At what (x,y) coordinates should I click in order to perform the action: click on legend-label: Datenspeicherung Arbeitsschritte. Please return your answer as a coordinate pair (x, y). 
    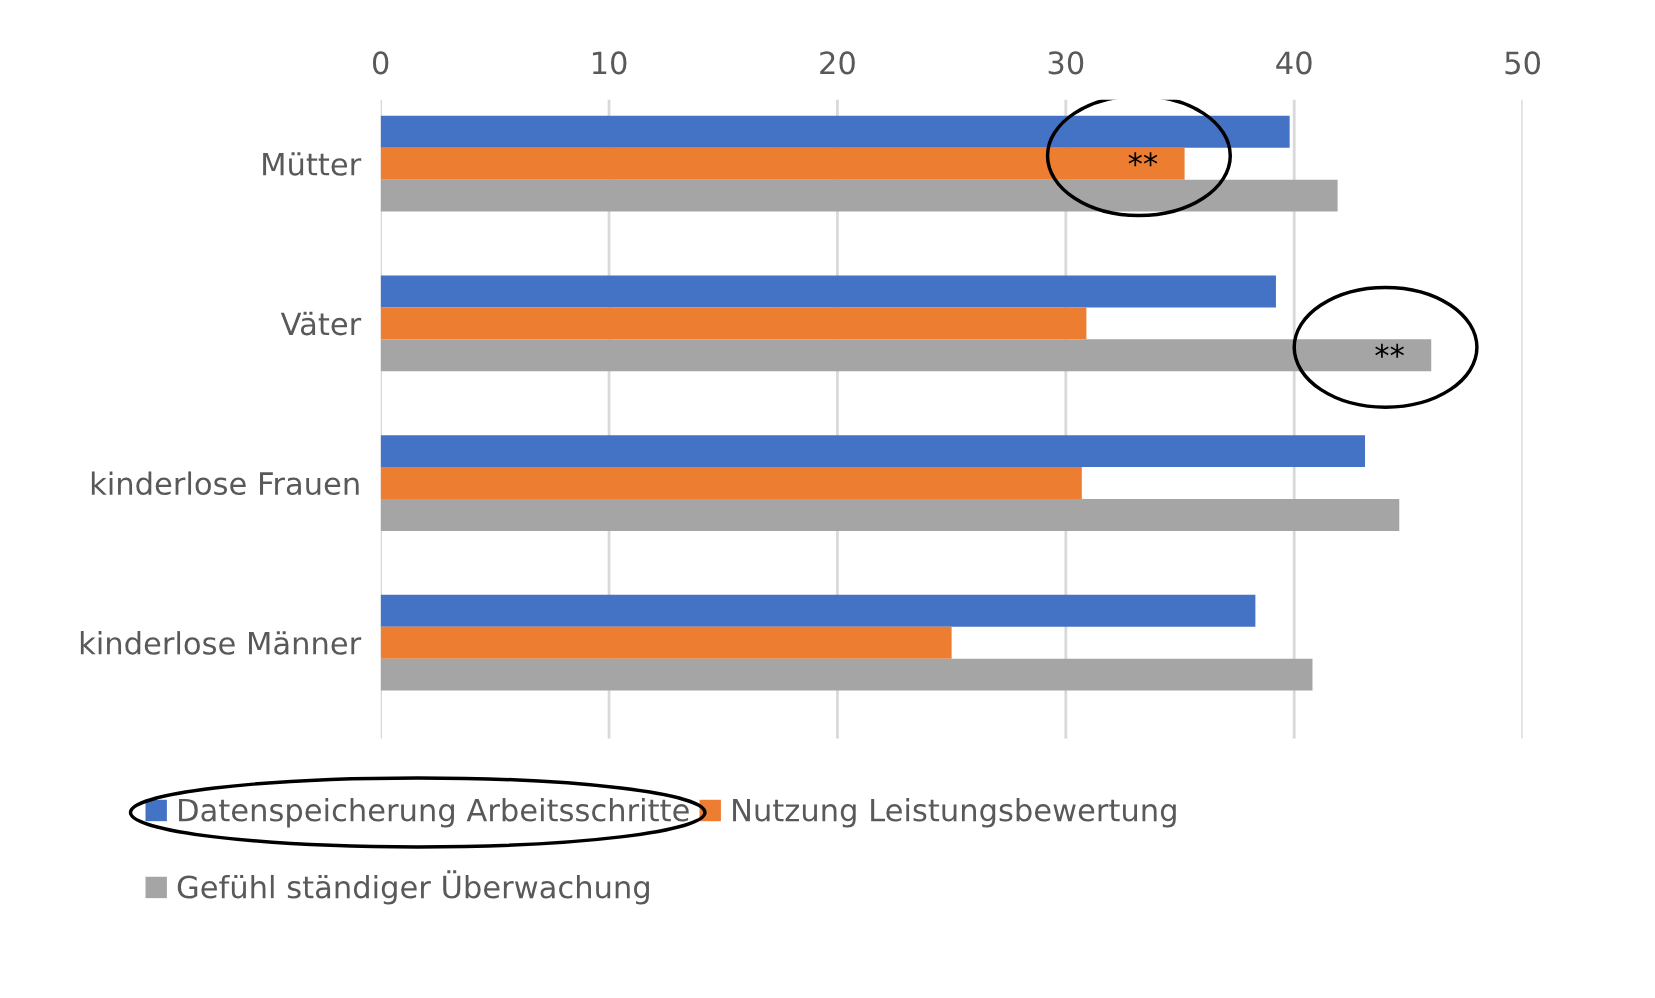
    Looking at the image, I should click on (434, 812).